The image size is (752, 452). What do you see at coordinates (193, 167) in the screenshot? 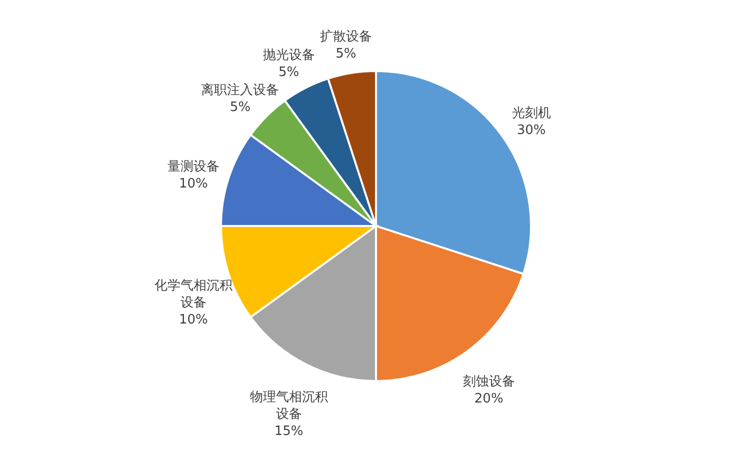
I see `slice-label: 量测设备` at bounding box center [193, 167].